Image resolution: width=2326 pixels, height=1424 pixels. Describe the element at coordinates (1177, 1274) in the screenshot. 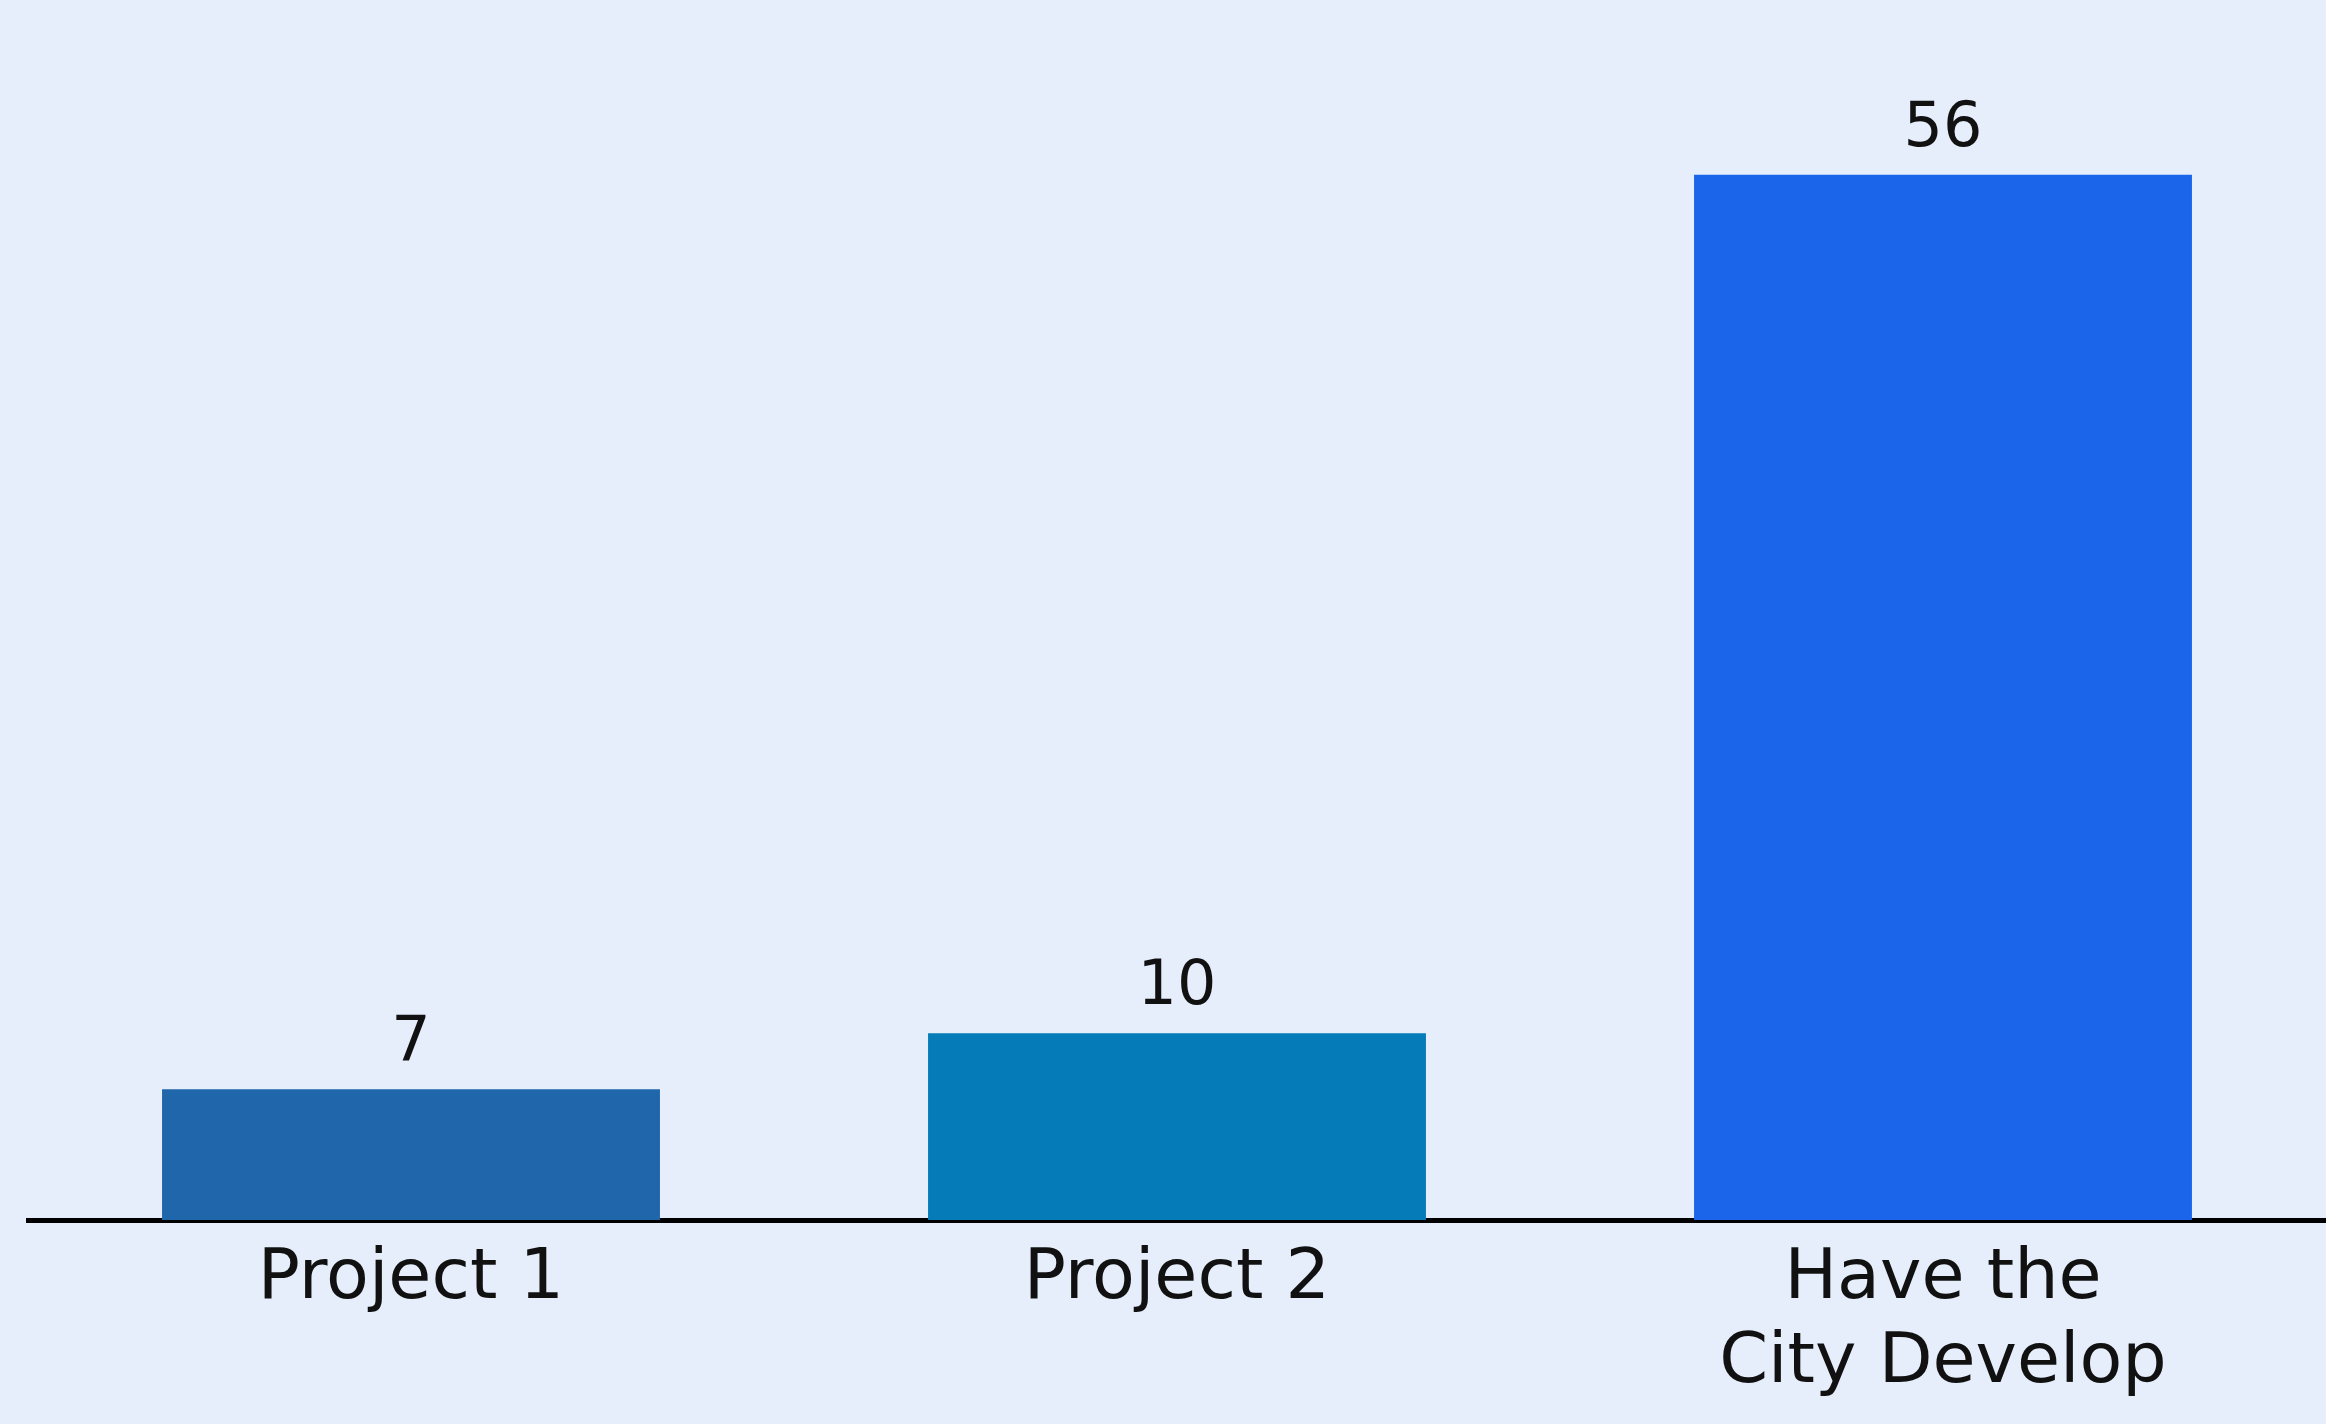

I see `x-tick-label: Project 2` at that location.